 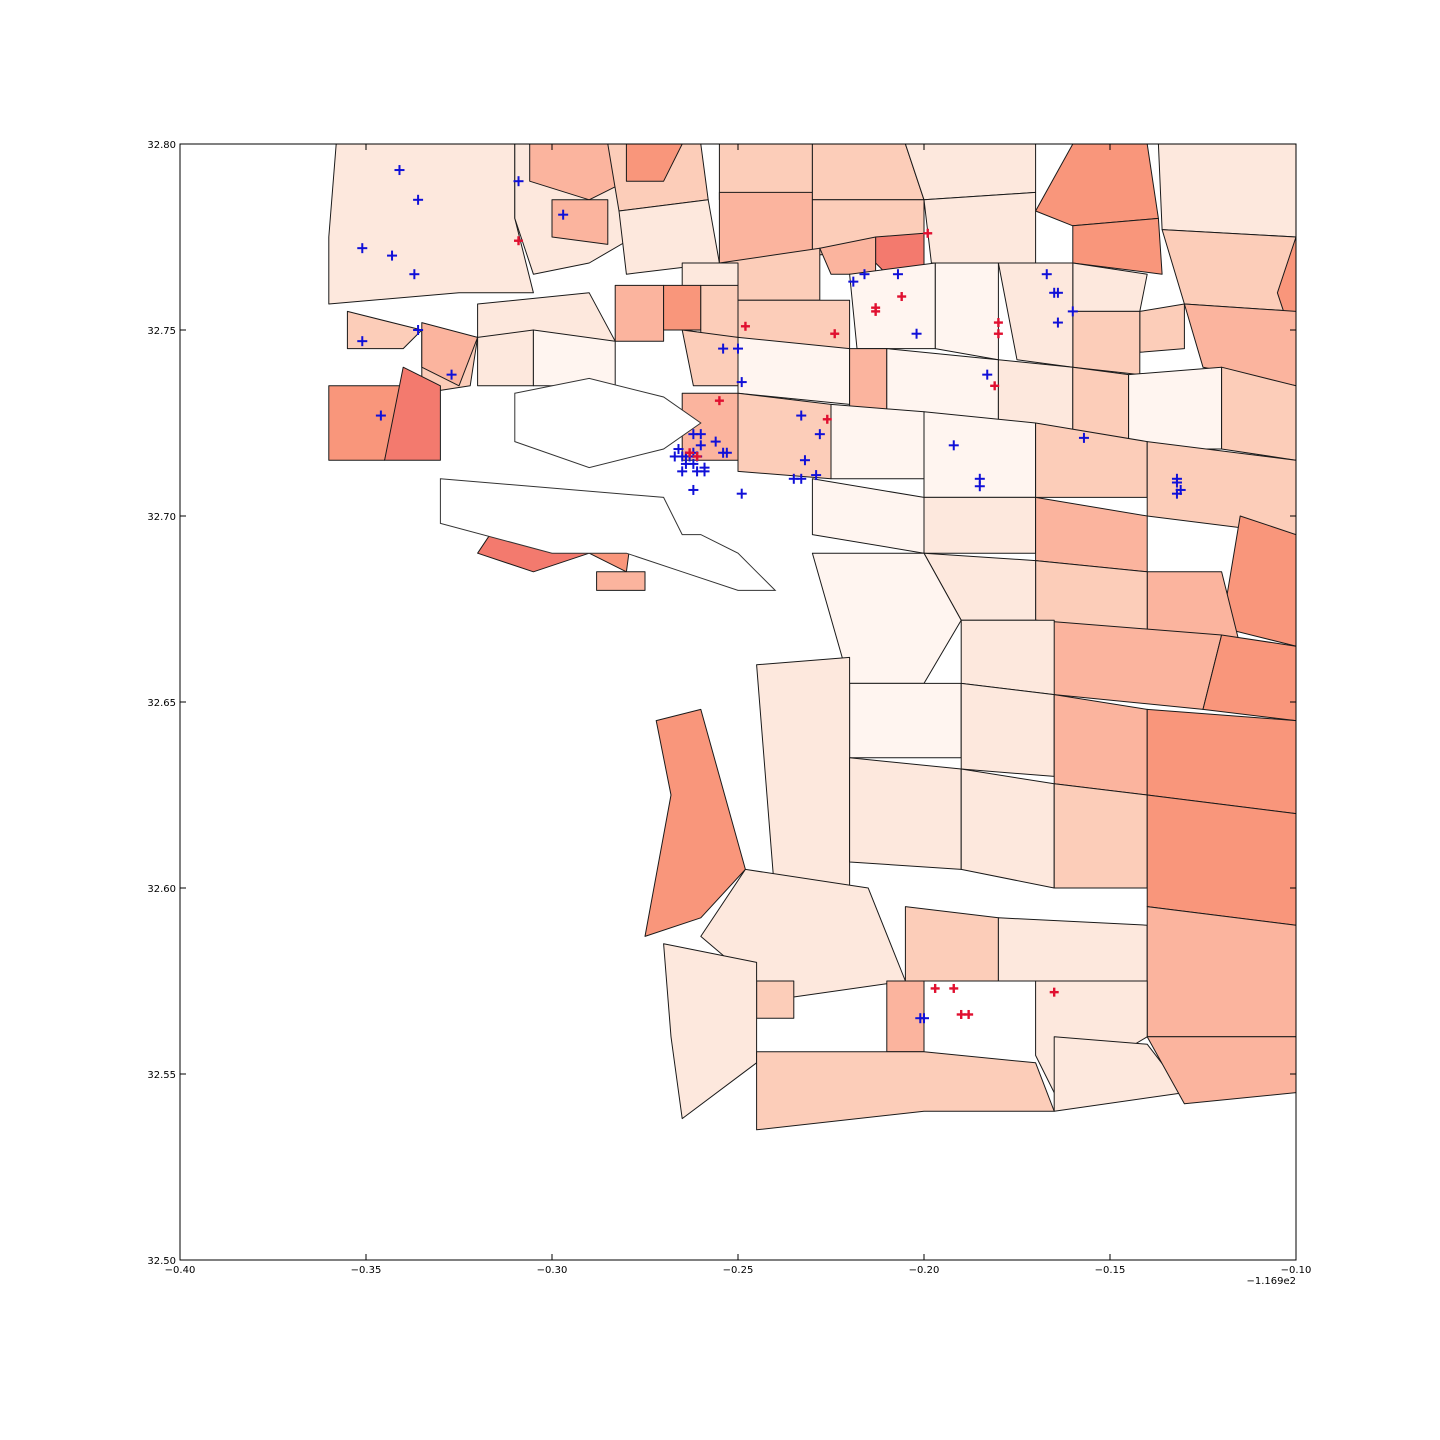 What do you see at coordinates (161, 889) in the screenshot?
I see `y-tick-label-2: 32.60` at bounding box center [161, 889].